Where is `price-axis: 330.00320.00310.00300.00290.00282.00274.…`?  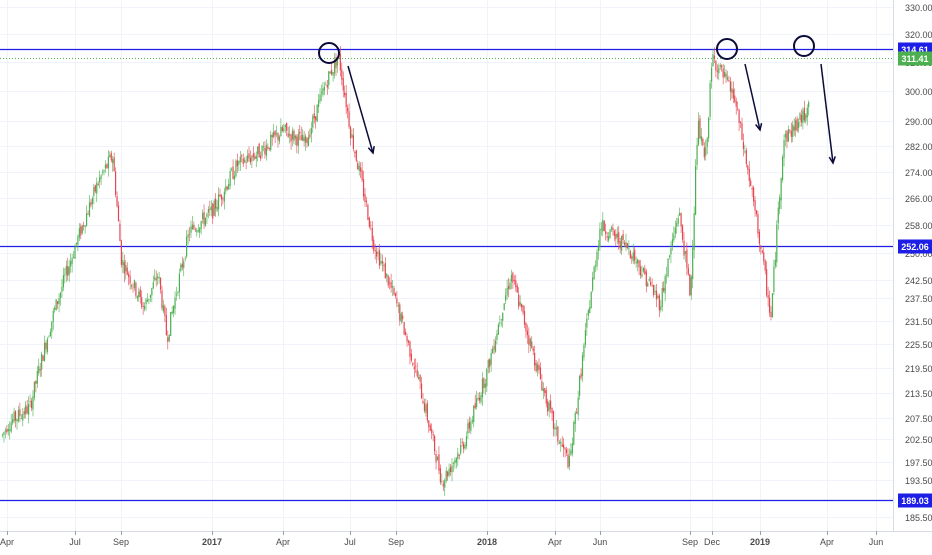 price-axis: 330.00320.00310.00300.00290.00282.00274.… is located at coordinates (918, 263).